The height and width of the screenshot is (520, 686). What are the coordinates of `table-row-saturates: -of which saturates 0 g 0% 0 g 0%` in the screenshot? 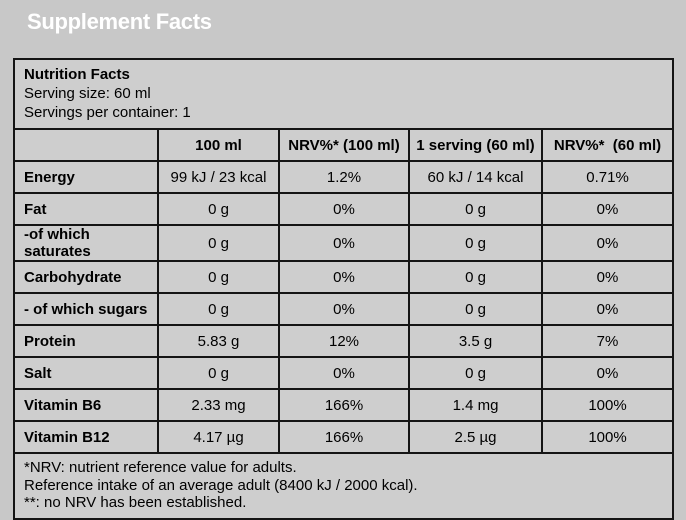 It's located at (344, 243).